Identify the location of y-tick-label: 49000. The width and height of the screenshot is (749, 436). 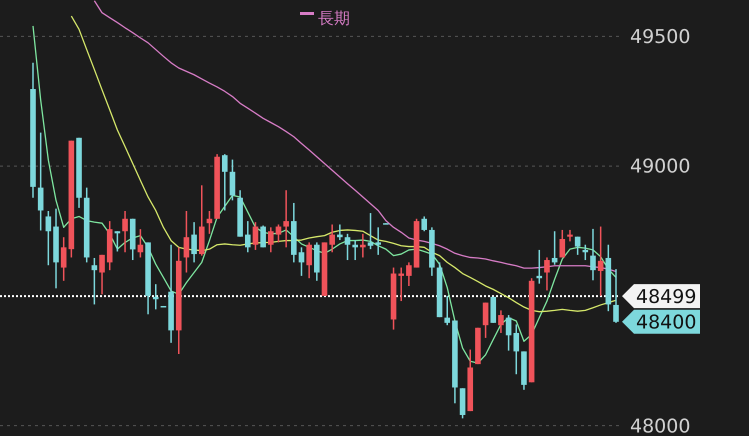
(660, 167).